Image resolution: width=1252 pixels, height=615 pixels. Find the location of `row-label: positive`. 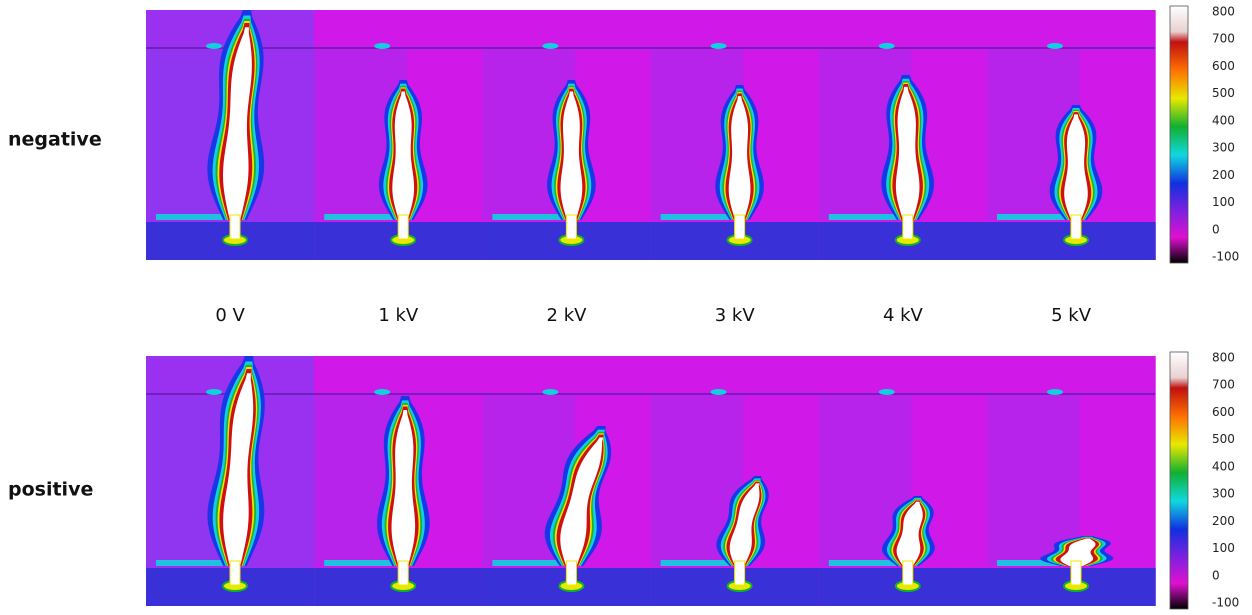

row-label: positive is located at coordinates (50, 490).